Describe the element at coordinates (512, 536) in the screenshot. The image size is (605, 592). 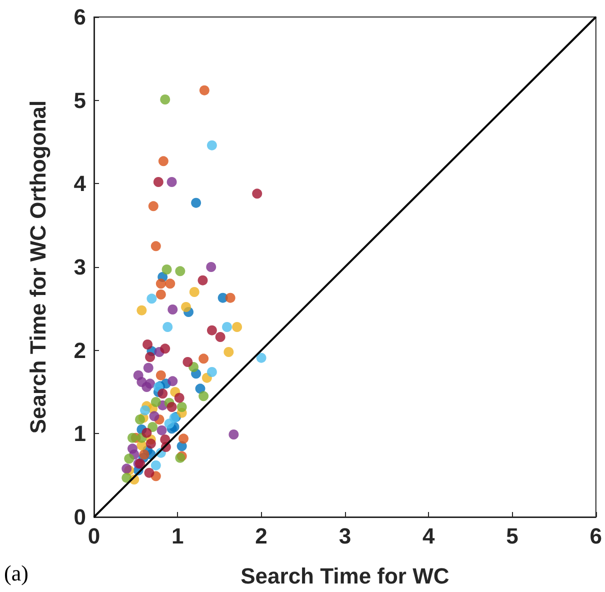
I see `x-tick-label: 5` at that location.